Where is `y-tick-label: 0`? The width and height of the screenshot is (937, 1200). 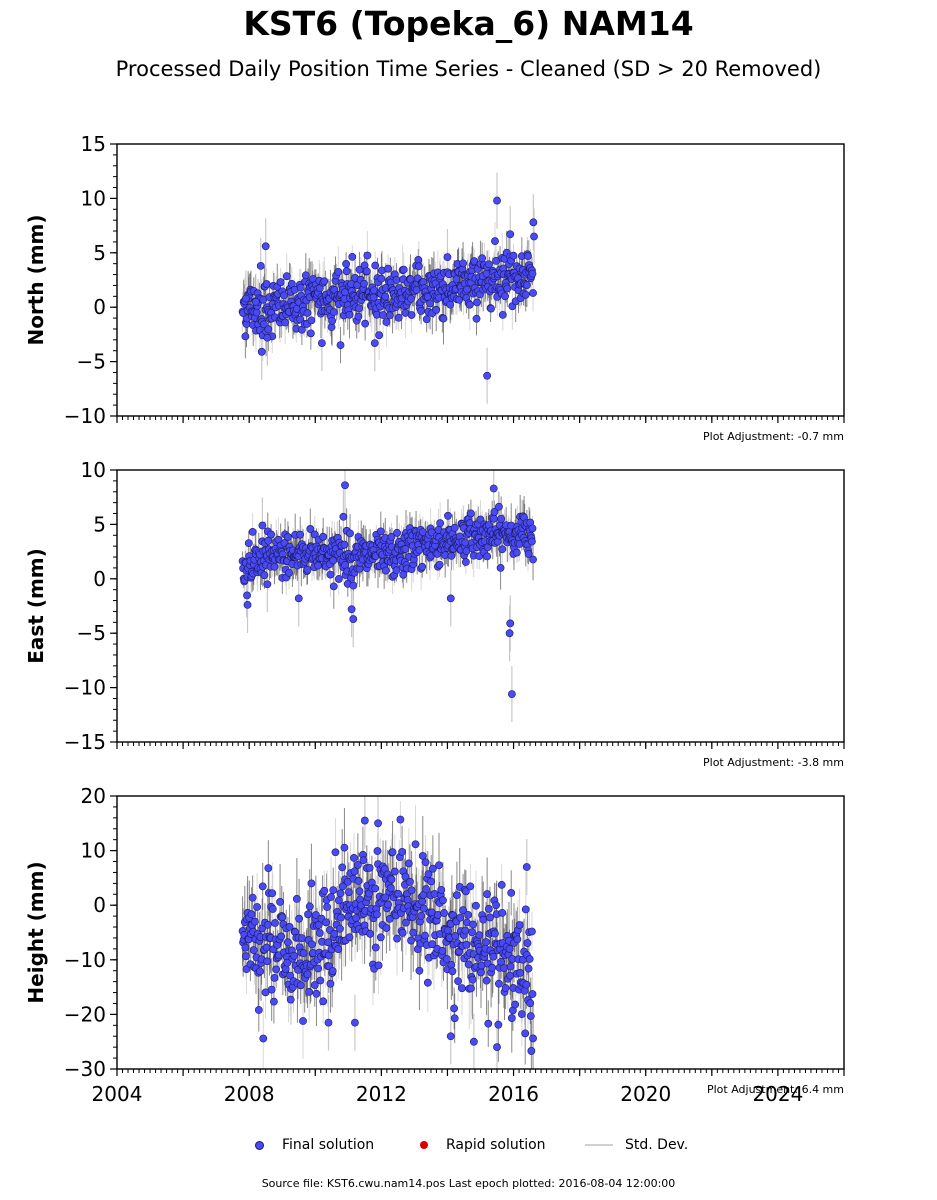
y-tick-label: 0 is located at coordinates (99, 307).